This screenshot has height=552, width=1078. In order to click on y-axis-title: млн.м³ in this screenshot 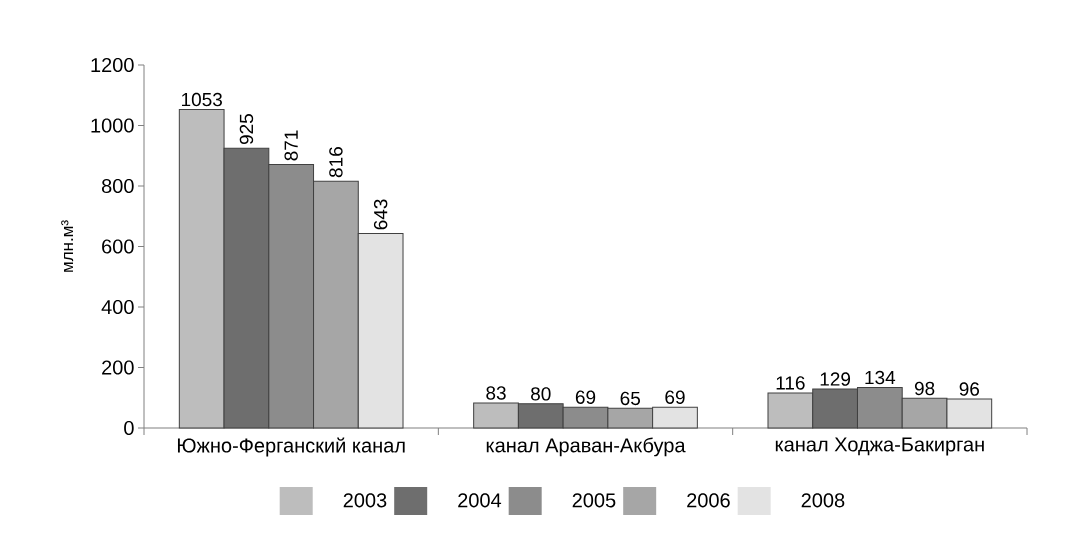, I will do `click(67, 246)`.